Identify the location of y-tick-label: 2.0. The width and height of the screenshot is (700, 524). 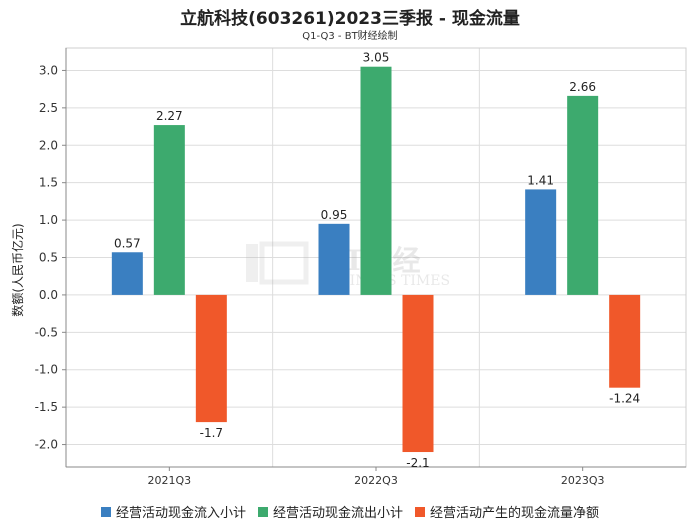
(48, 145).